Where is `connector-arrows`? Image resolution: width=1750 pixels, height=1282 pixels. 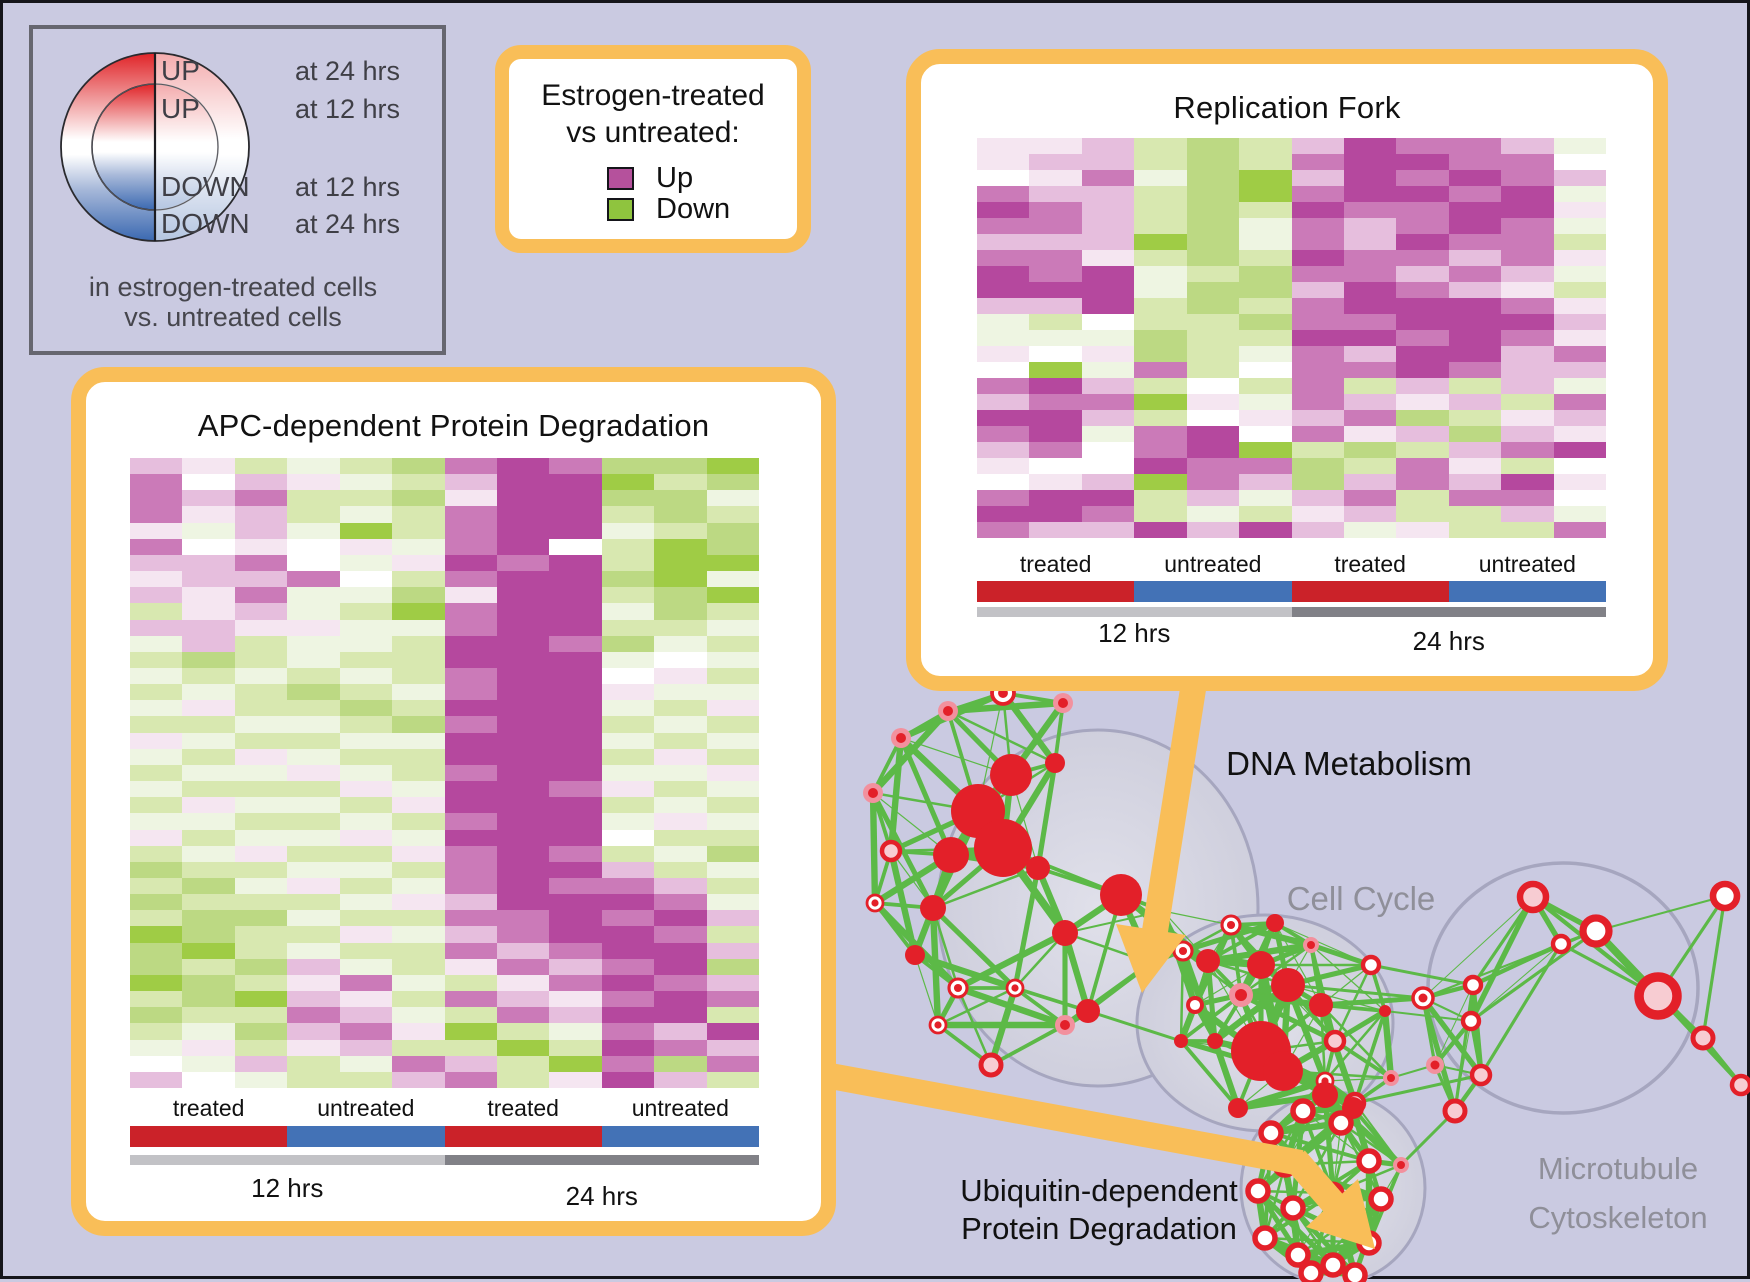 connector-arrows is located at coordinates (1098, 948).